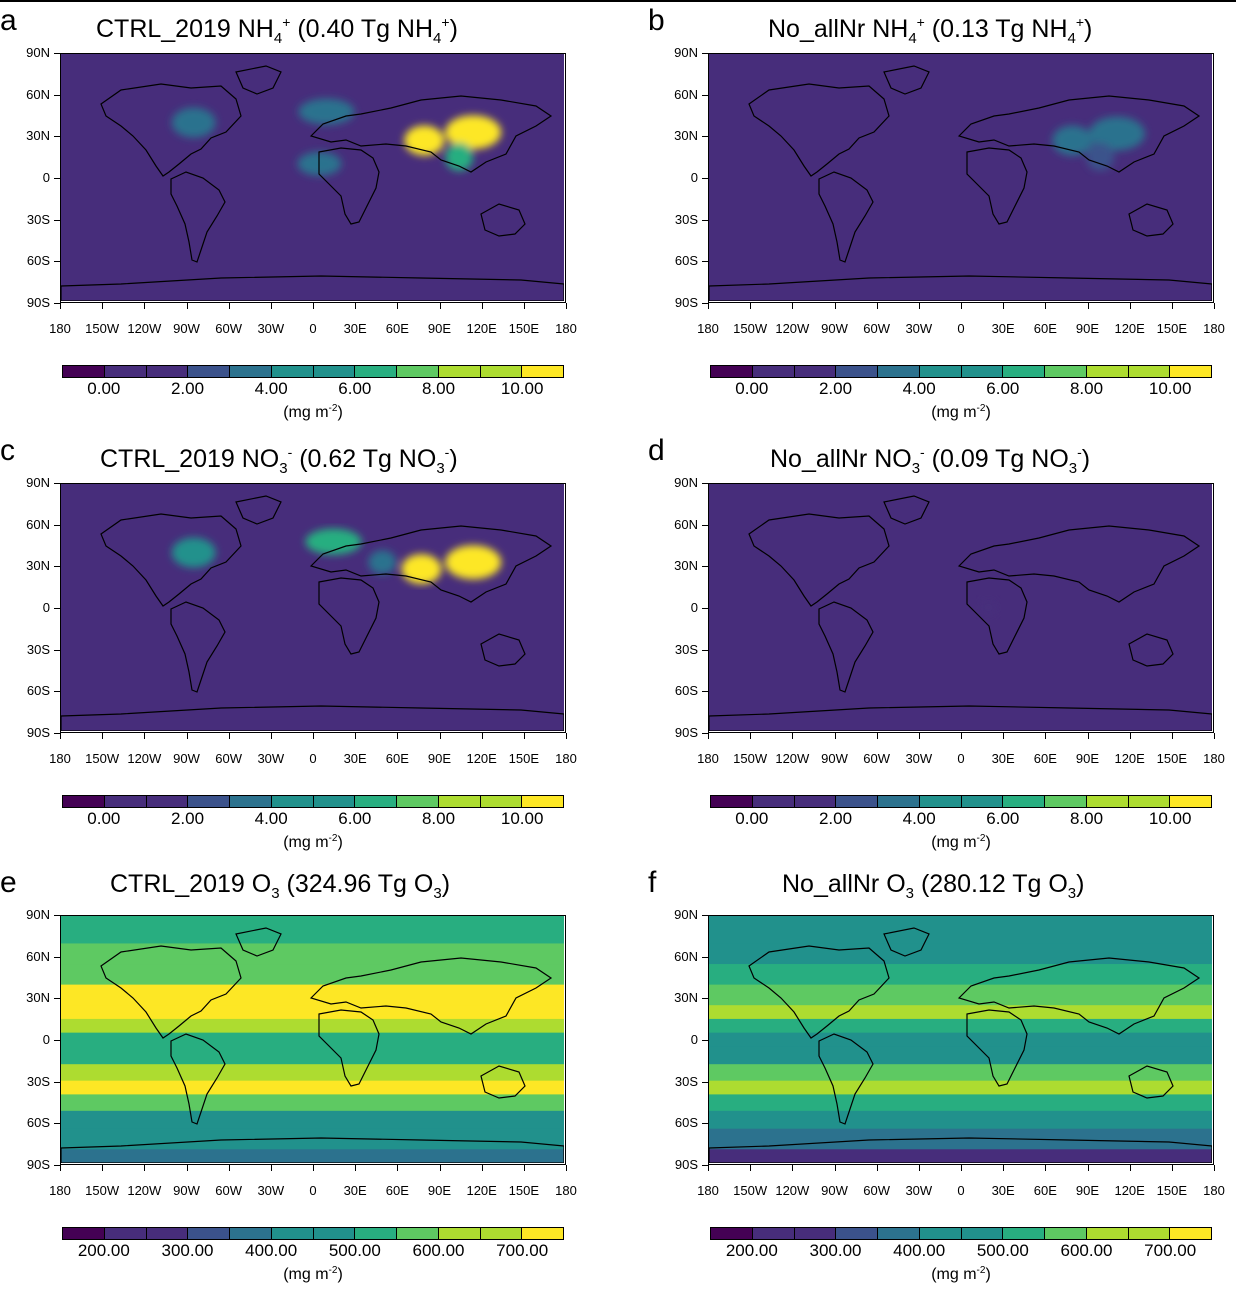 The width and height of the screenshot is (1236, 1292). I want to click on title-text: (0.13 Tg NH, so click(996, 29).